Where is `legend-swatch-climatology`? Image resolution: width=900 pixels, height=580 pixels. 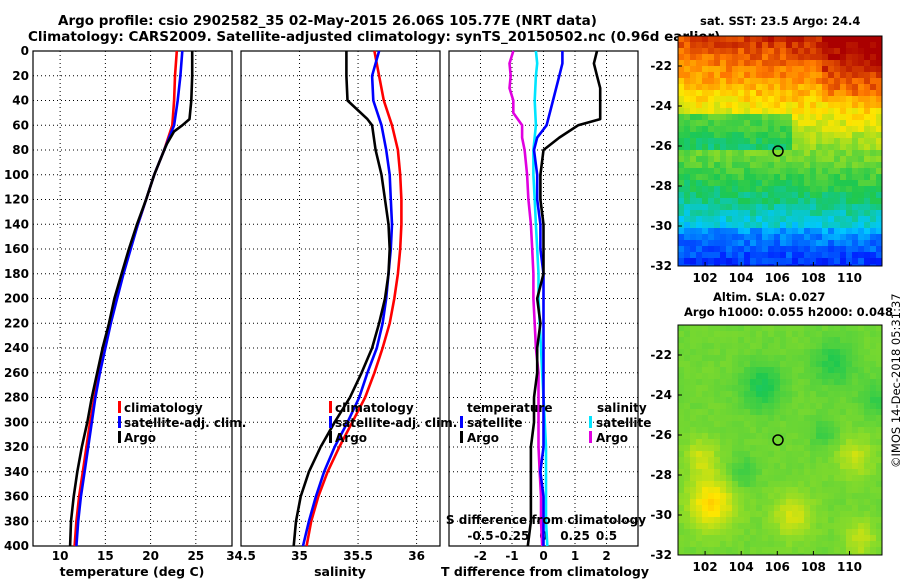 legend-swatch-climatology is located at coordinates (330, 407).